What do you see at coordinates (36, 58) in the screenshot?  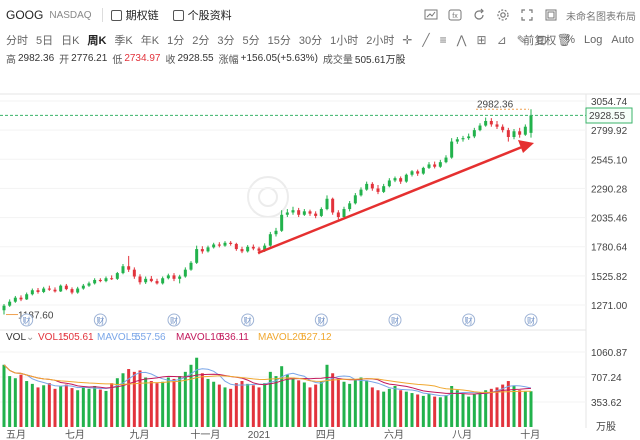 I see `high-value: 2982.36` at bounding box center [36, 58].